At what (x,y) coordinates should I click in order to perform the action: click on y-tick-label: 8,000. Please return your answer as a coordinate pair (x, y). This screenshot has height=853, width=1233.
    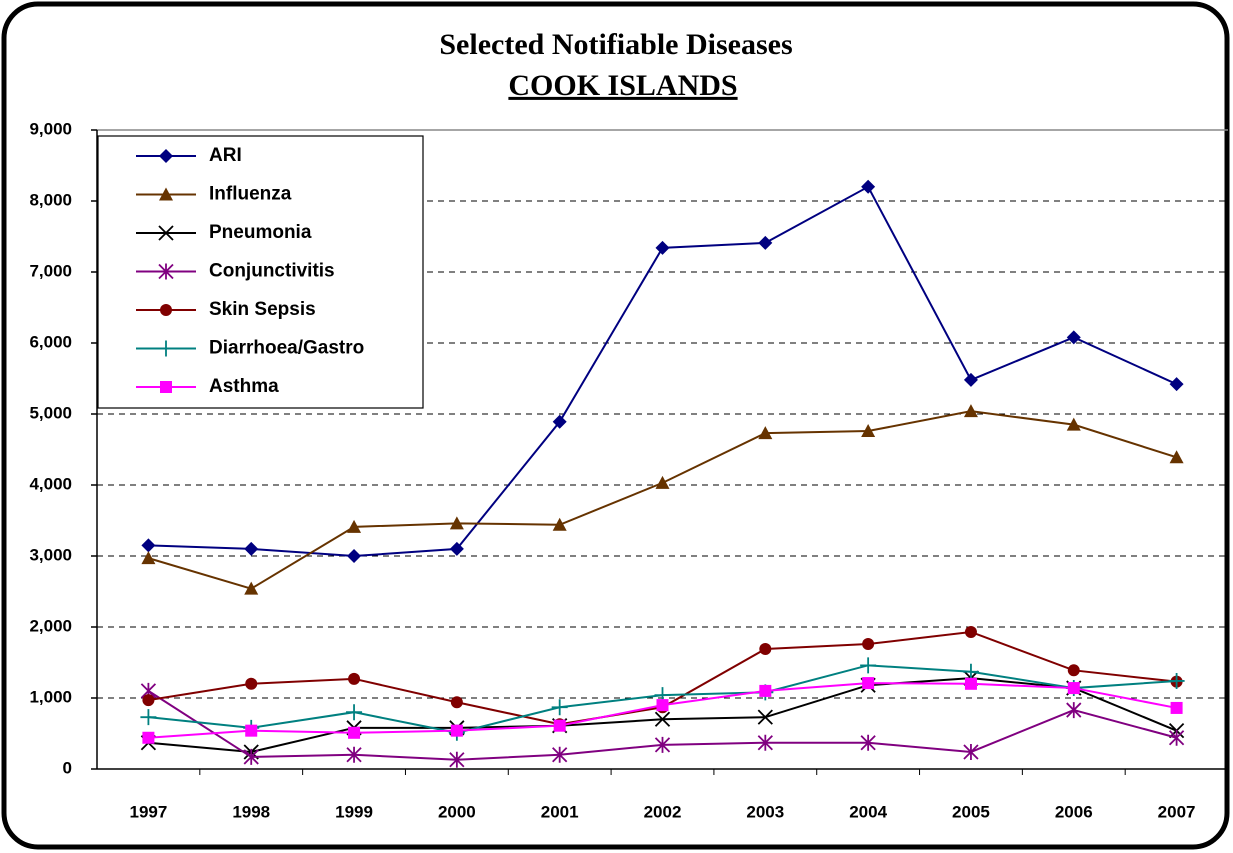
    Looking at the image, I should click on (50, 199).